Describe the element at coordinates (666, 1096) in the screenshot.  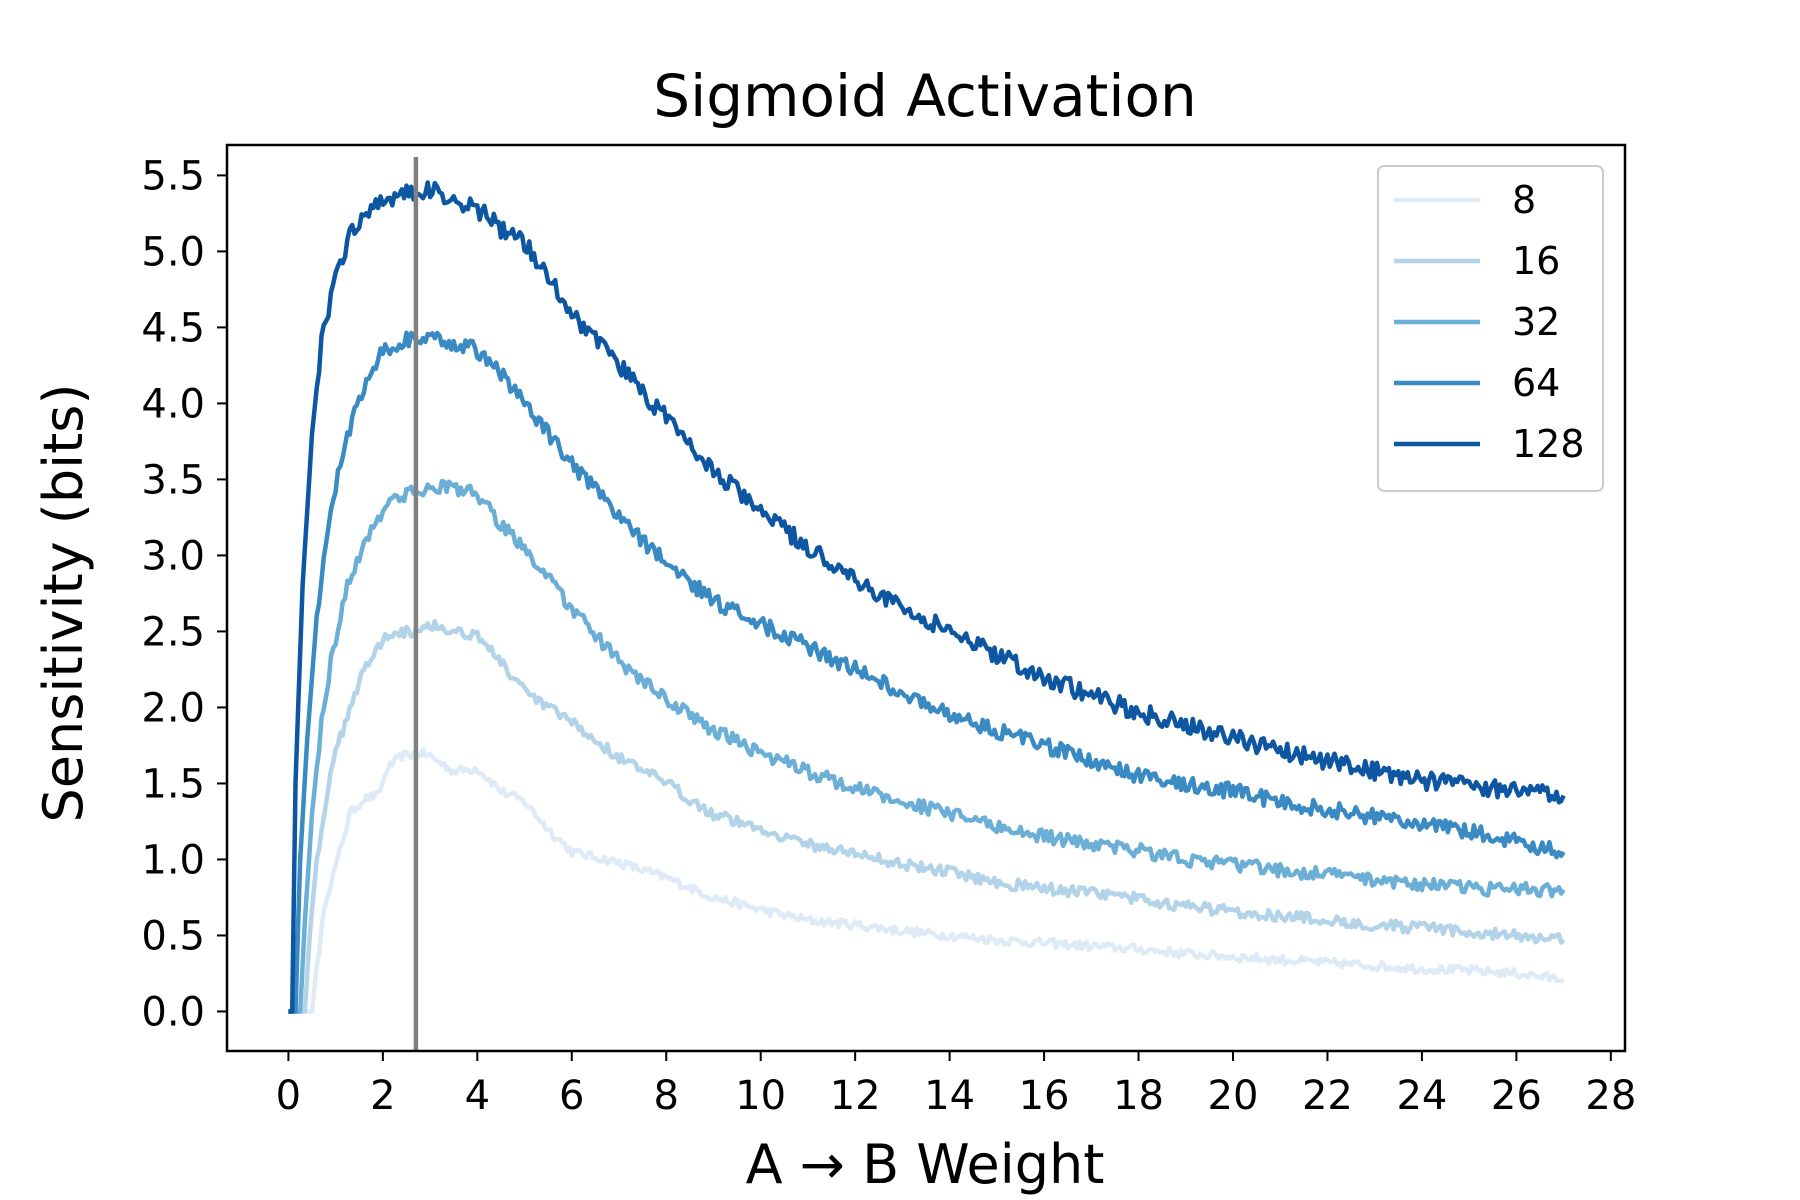
I see `x-tick-label: 8` at that location.